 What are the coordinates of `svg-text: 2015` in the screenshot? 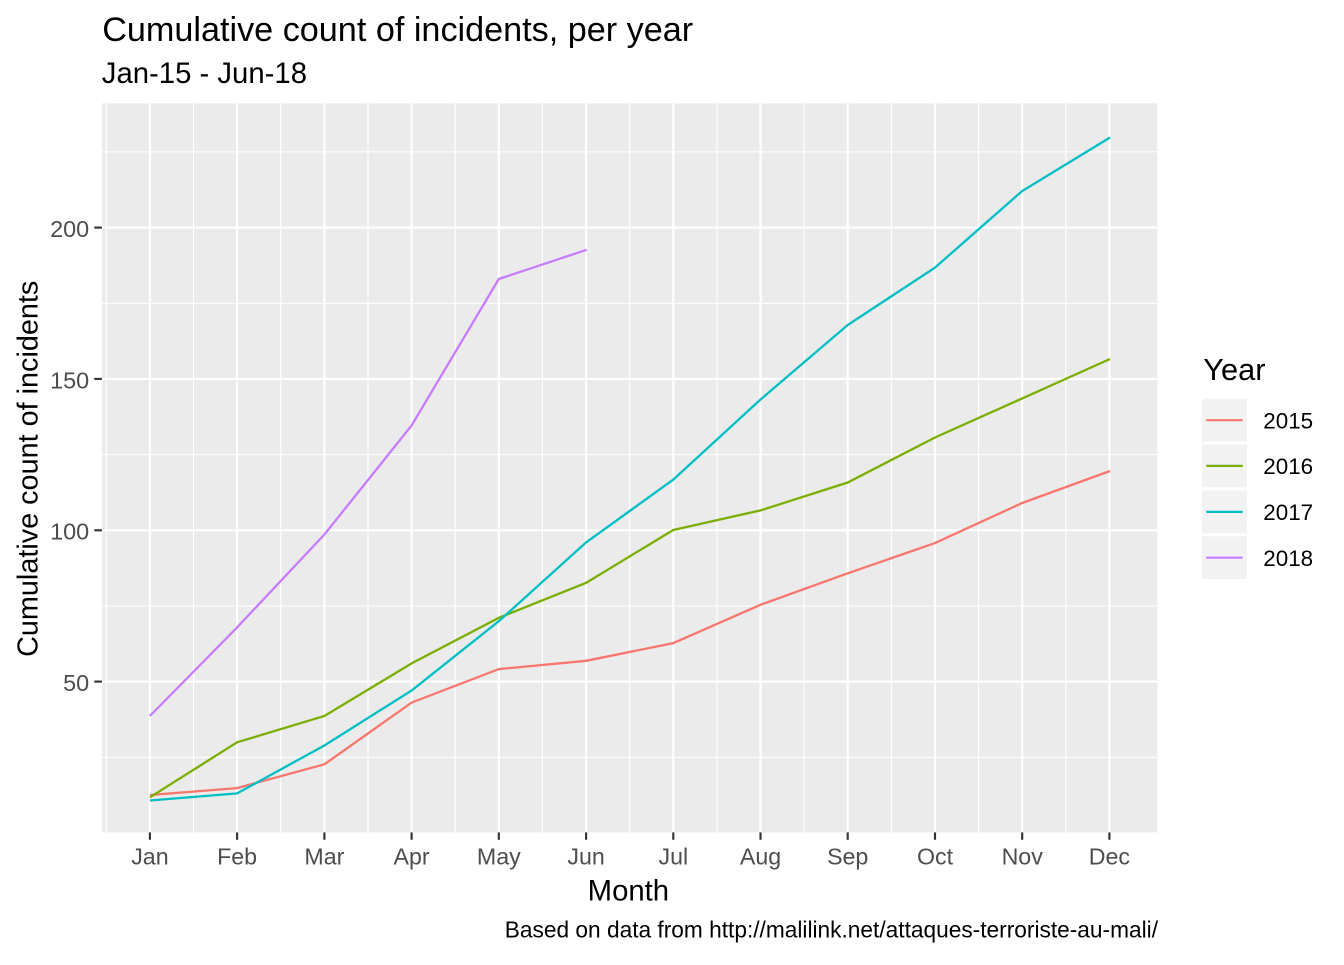 It's located at (1288, 421).